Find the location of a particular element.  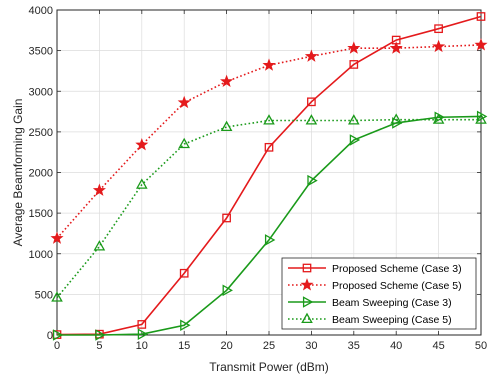

x-tick-label: 50 is located at coordinates (481, 346).